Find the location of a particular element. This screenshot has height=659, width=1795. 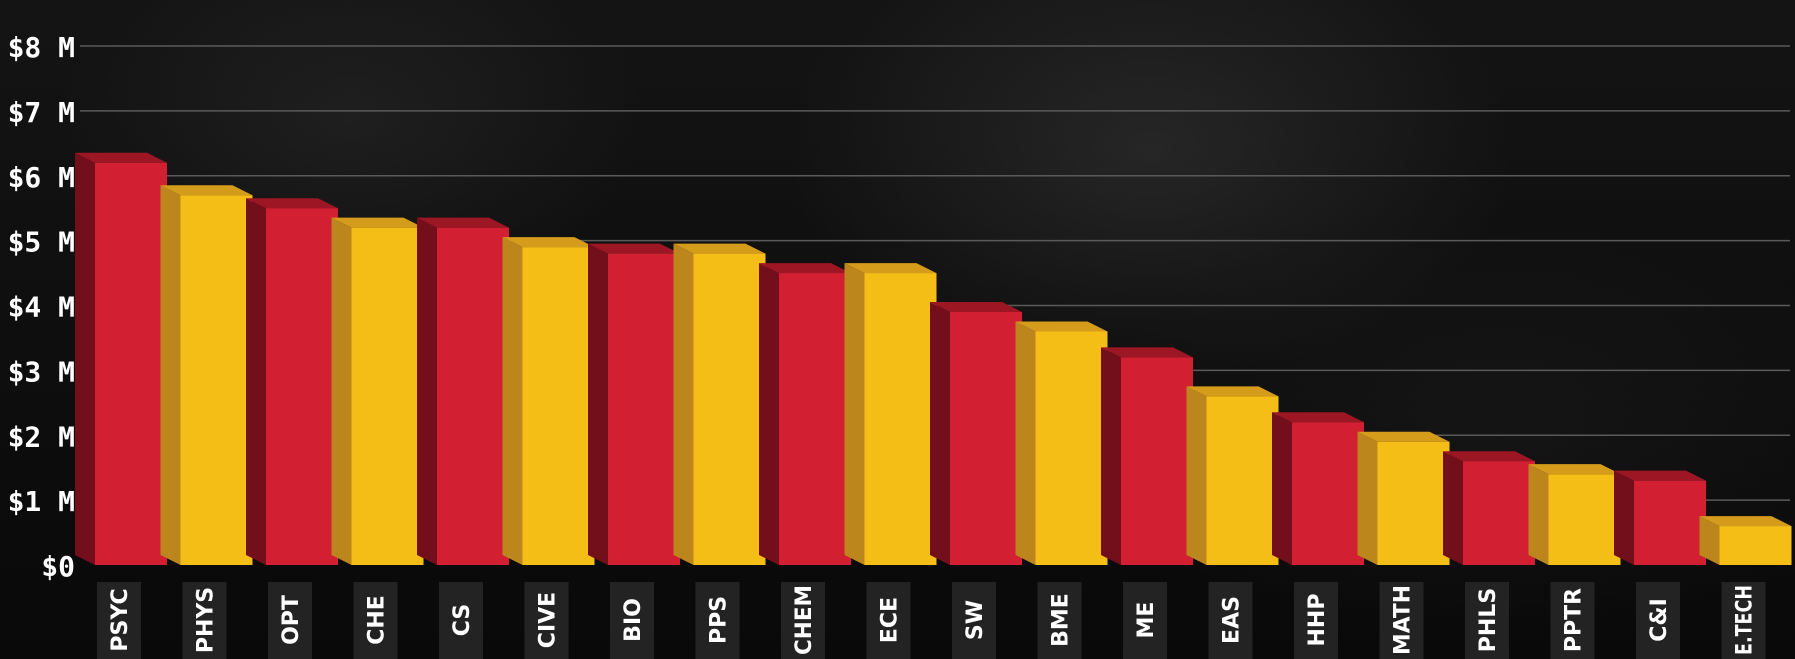

y-tick-label: $3 M is located at coordinates (41, 371).